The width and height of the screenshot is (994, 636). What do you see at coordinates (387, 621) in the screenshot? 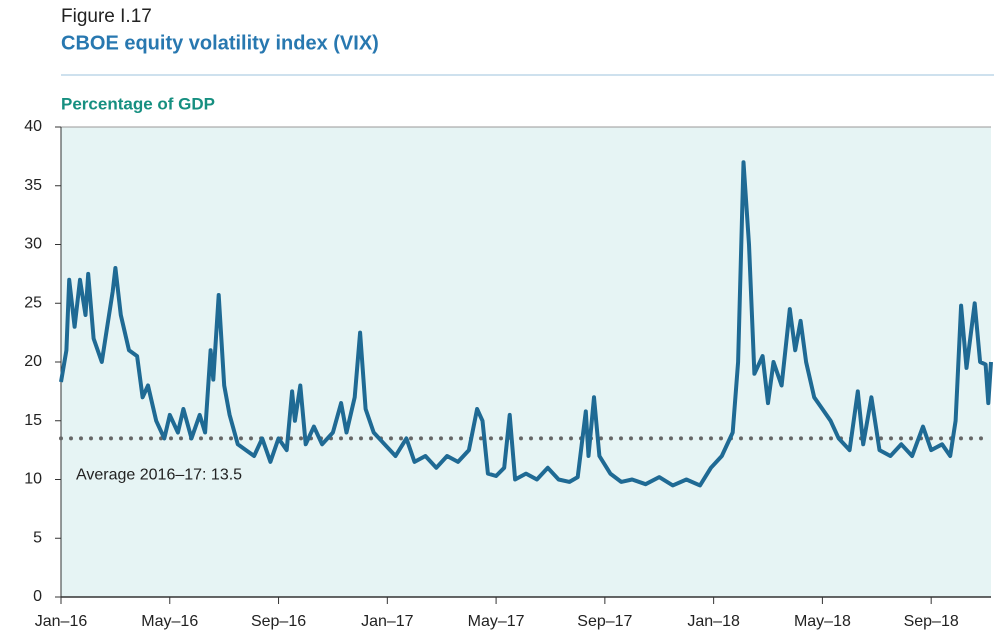
I see `x-tick-label: Jan–17` at bounding box center [387, 621].